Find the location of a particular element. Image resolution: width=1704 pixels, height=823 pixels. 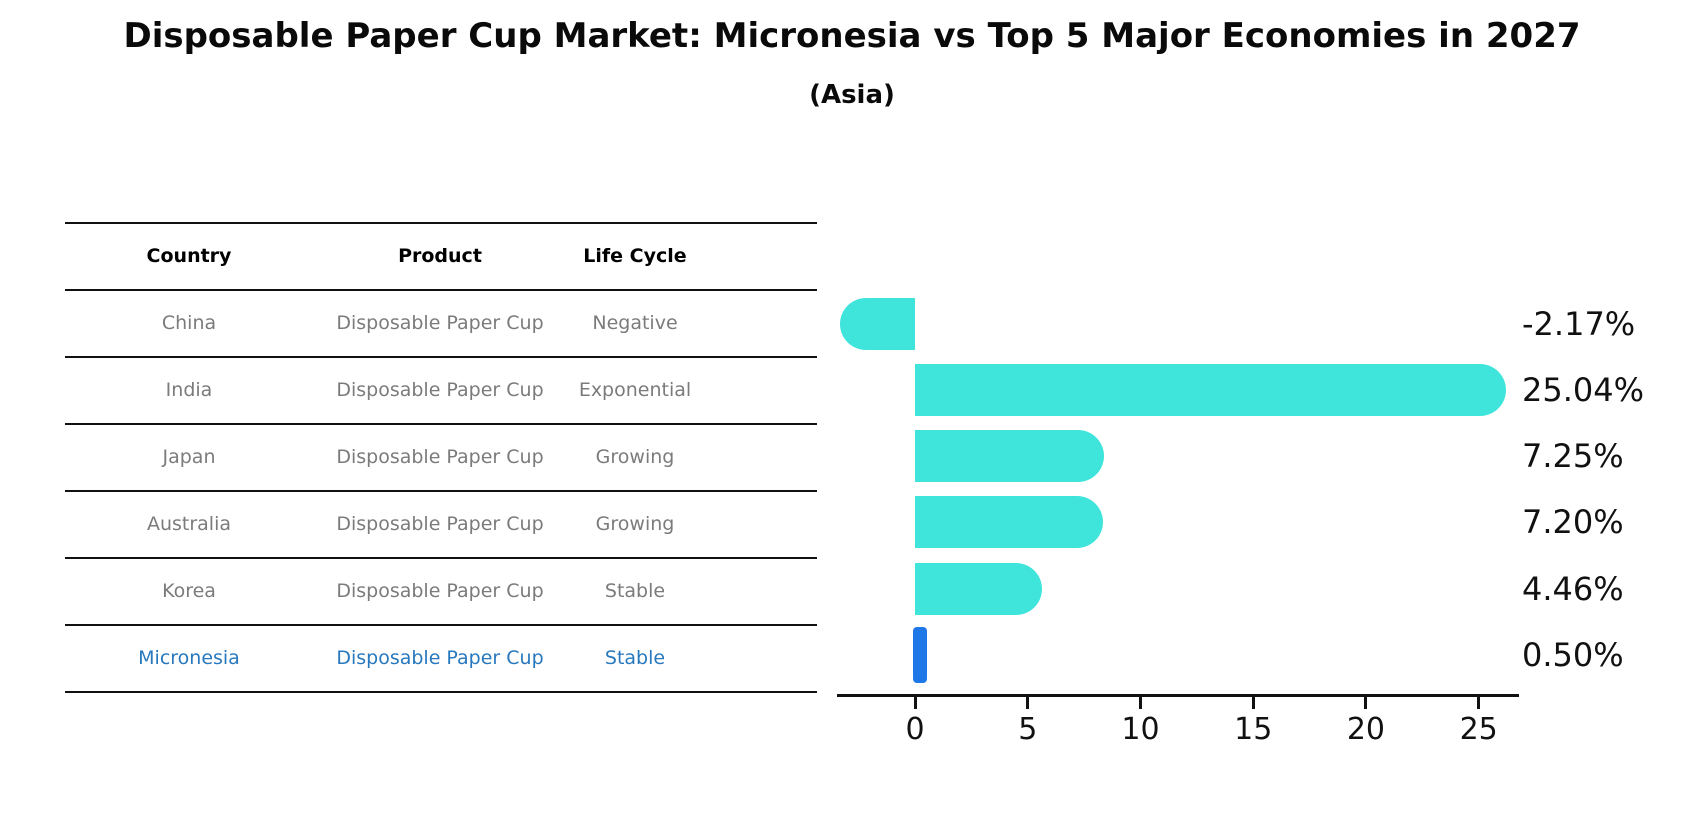

table-row-australia: Australia Disposable Paper Cup Growing is located at coordinates (441, 525).